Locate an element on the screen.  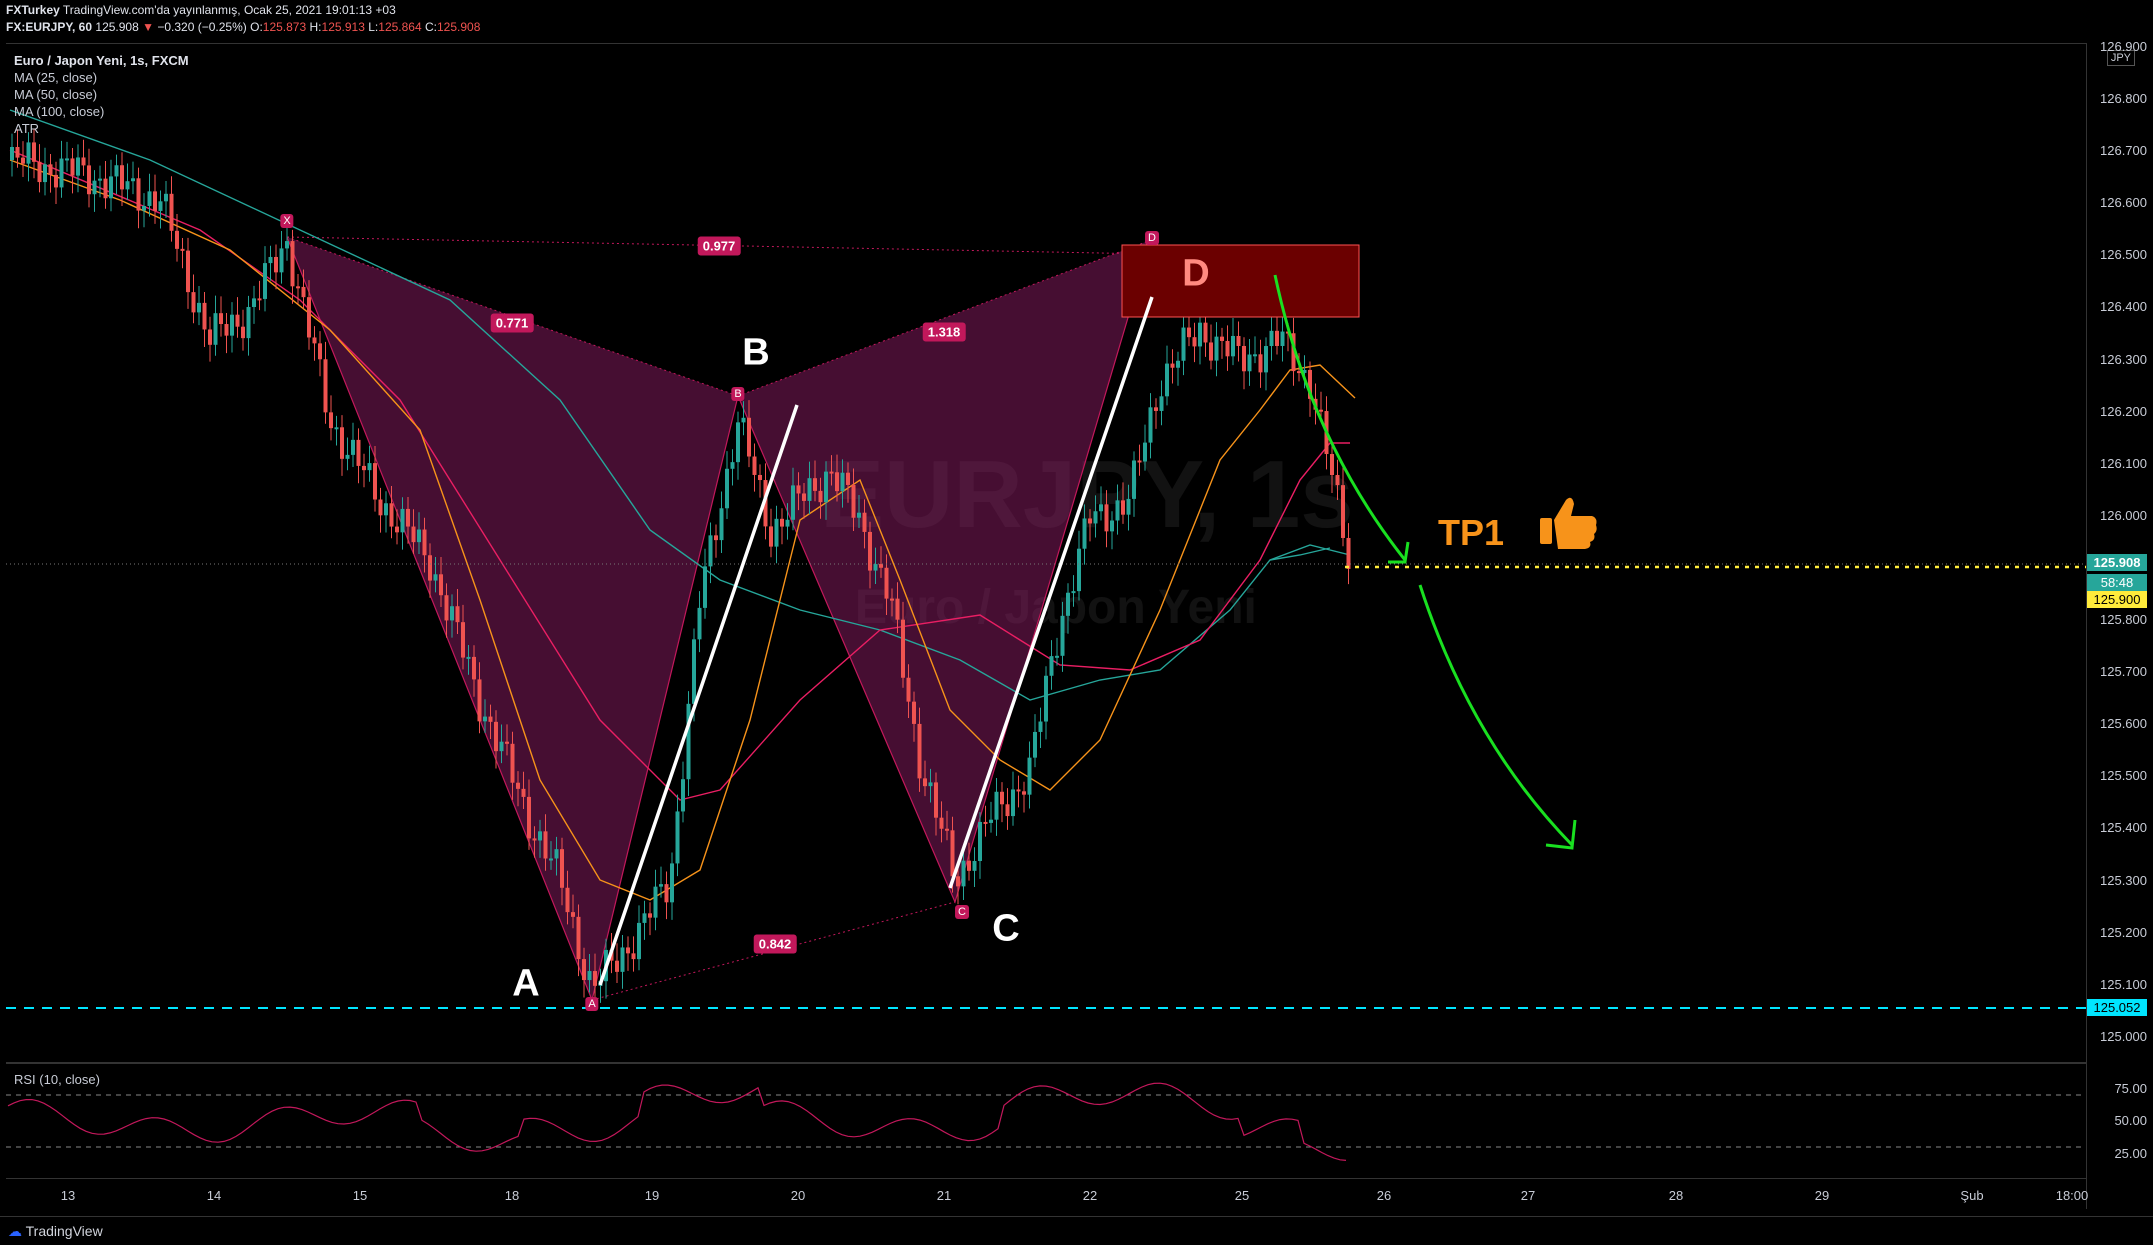
legend-atr: ATR is located at coordinates (27, 128).